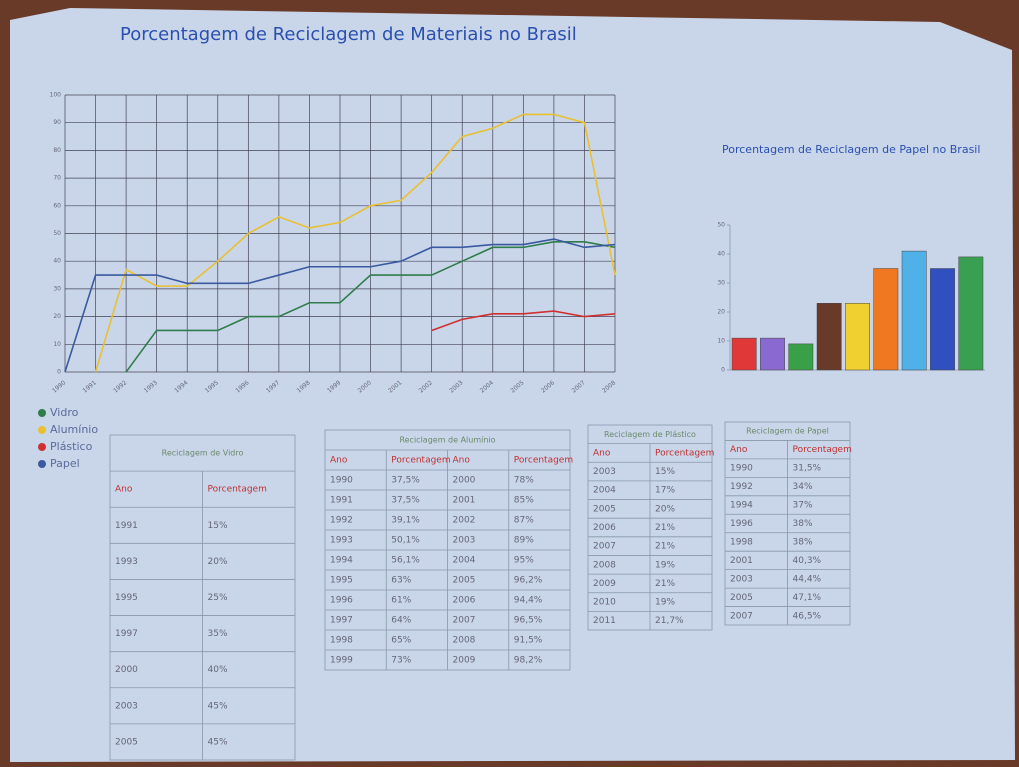  What do you see at coordinates (464, 601) in the screenshot?
I see `table-cell: 2006` at bounding box center [464, 601].